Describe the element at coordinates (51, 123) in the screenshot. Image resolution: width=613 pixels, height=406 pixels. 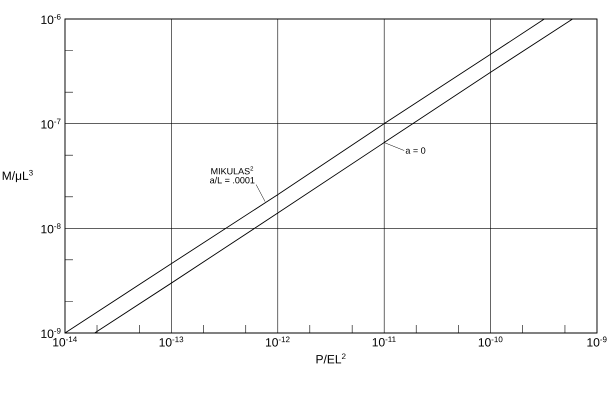
I see `y-tick-label: 10$^{-7}$` at that location.